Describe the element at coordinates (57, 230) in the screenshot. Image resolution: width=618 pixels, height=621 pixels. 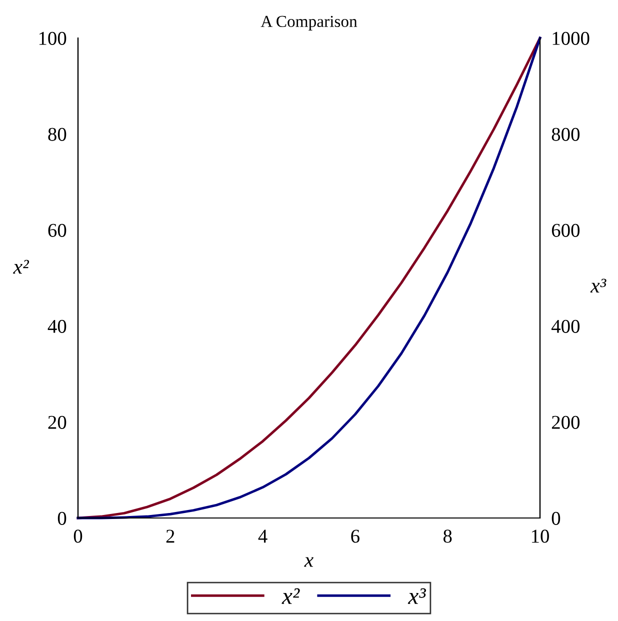
I see `y-tick-label: 60` at that location.